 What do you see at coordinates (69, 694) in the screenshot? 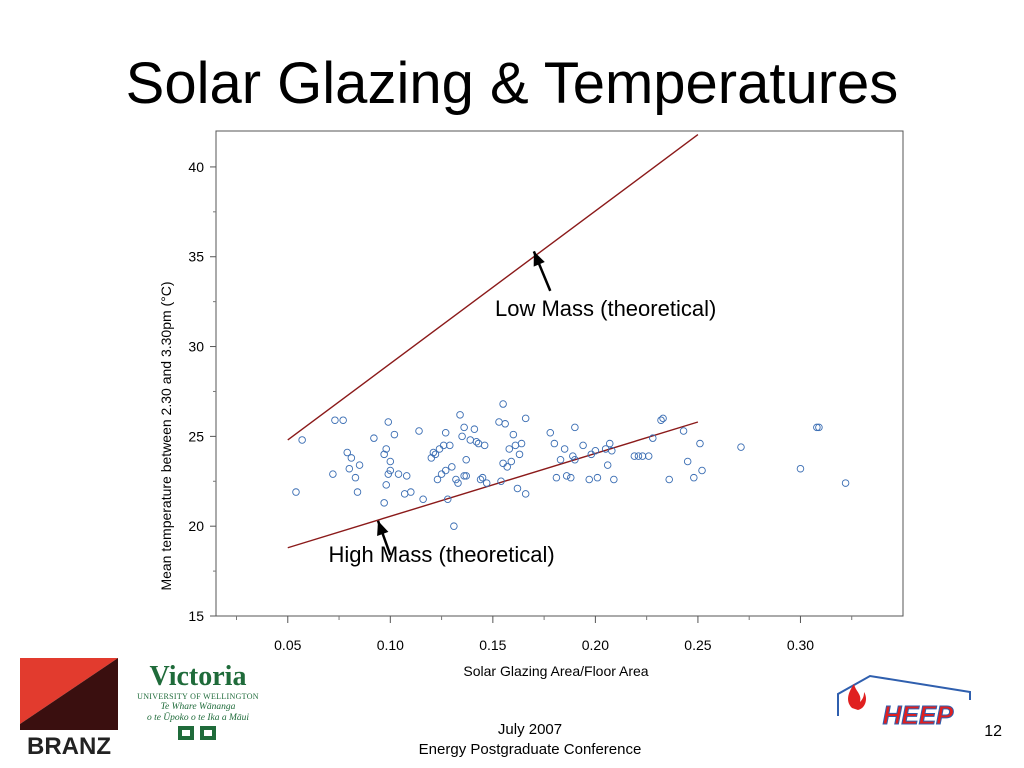
I see `branz-dark-shape` at bounding box center [69, 694].